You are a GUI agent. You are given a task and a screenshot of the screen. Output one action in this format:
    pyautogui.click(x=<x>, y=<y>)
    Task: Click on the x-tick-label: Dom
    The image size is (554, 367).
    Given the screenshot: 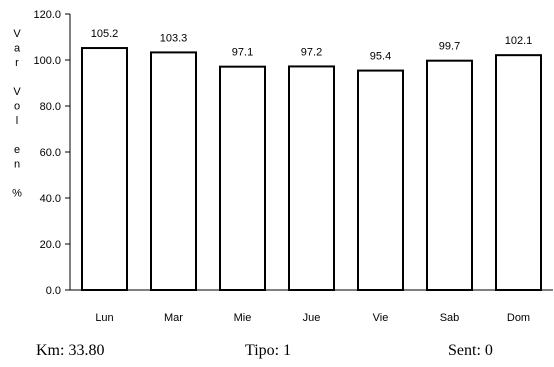 What is the action you would take?
    pyautogui.click(x=518, y=318)
    